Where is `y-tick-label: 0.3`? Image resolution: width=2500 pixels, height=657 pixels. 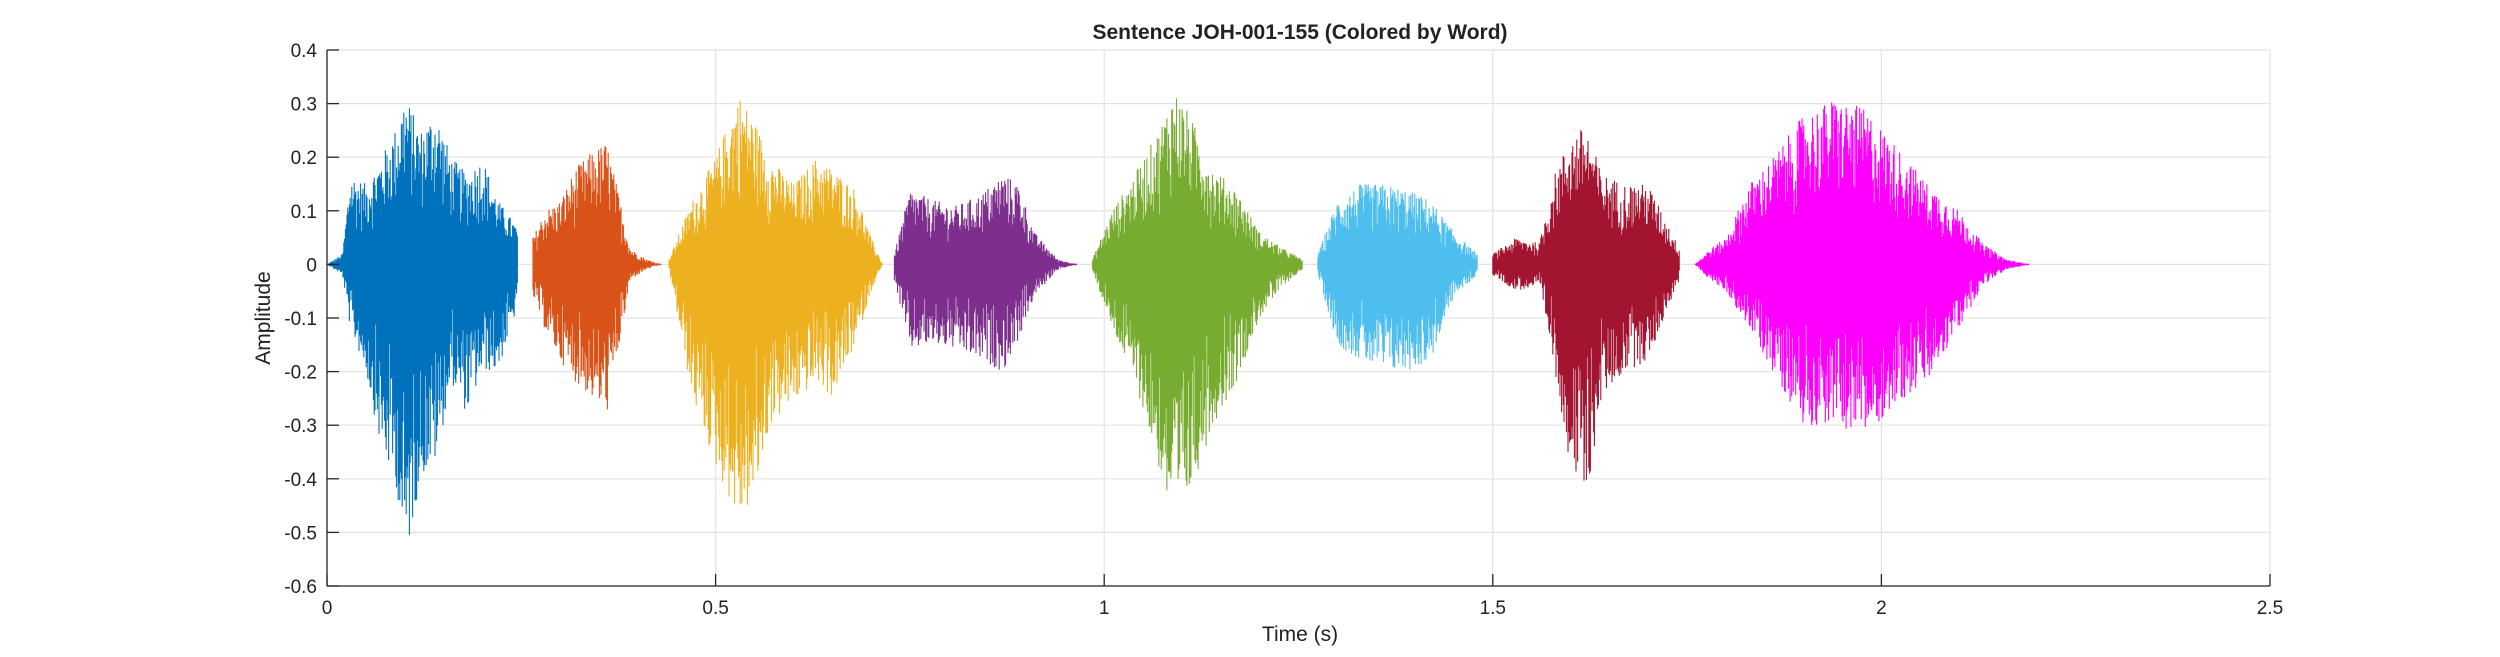 y-tick-label: 0.3 is located at coordinates (304, 105).